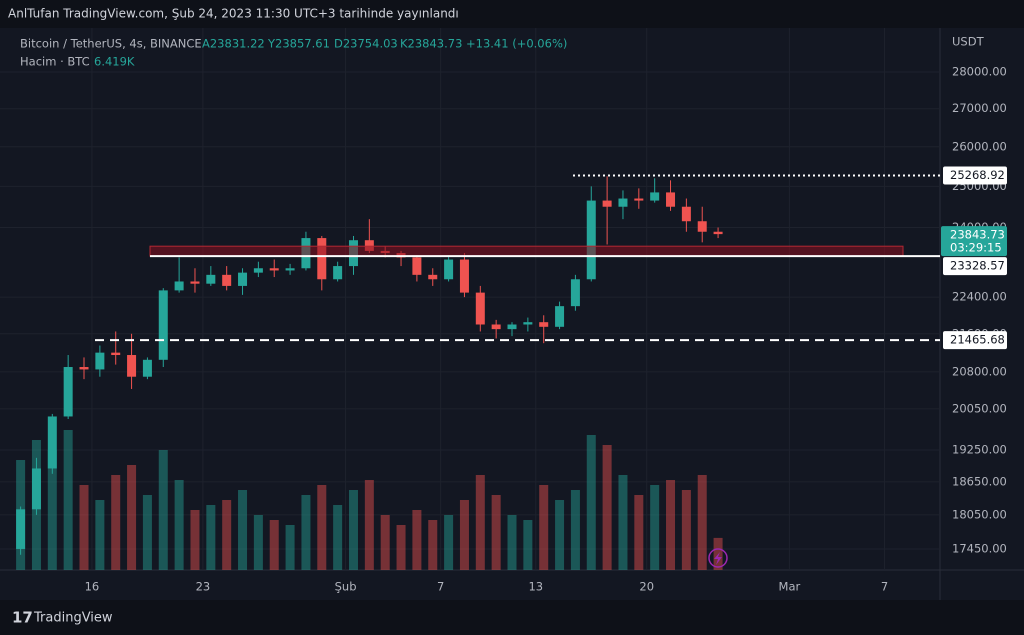  I want to click on x-tick-label: Şub, so click(346, 587).